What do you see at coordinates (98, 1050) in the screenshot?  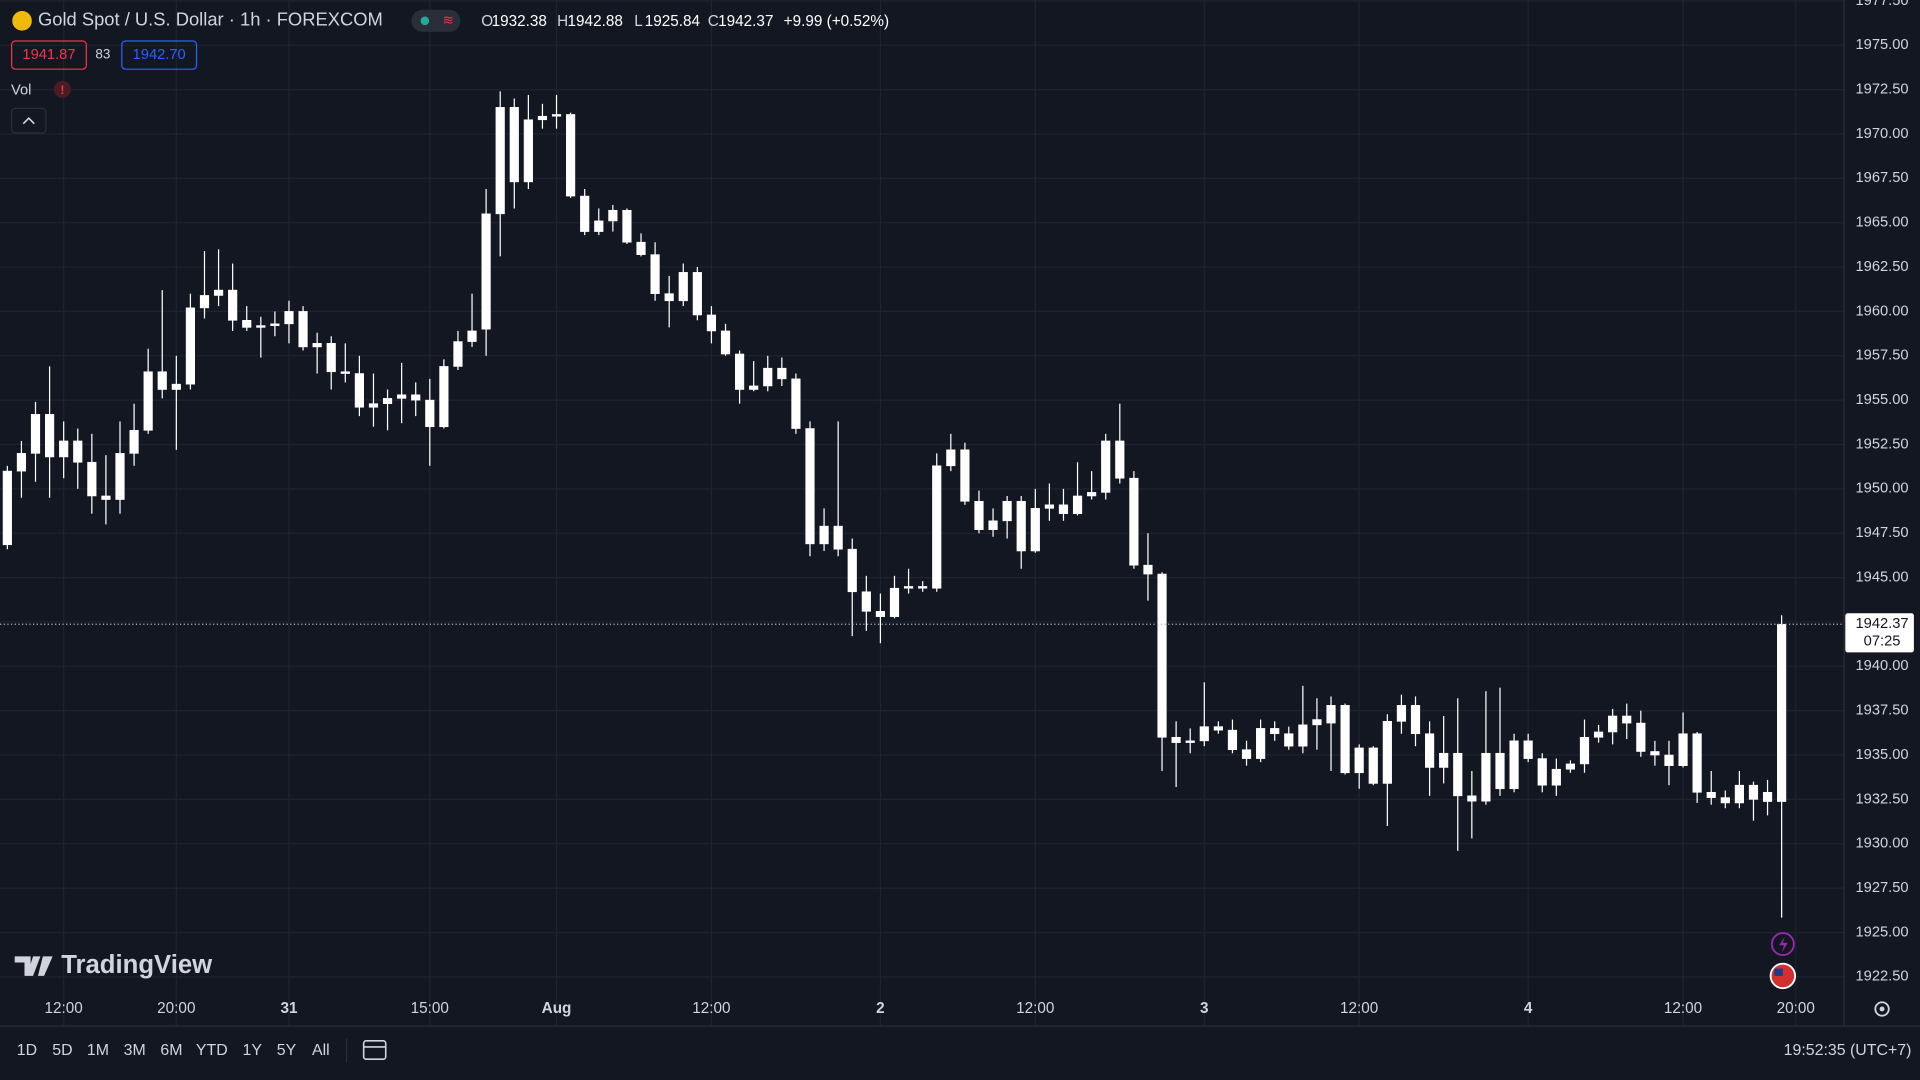 I see `range-button: 1M` at bounding box center [98, 1050].